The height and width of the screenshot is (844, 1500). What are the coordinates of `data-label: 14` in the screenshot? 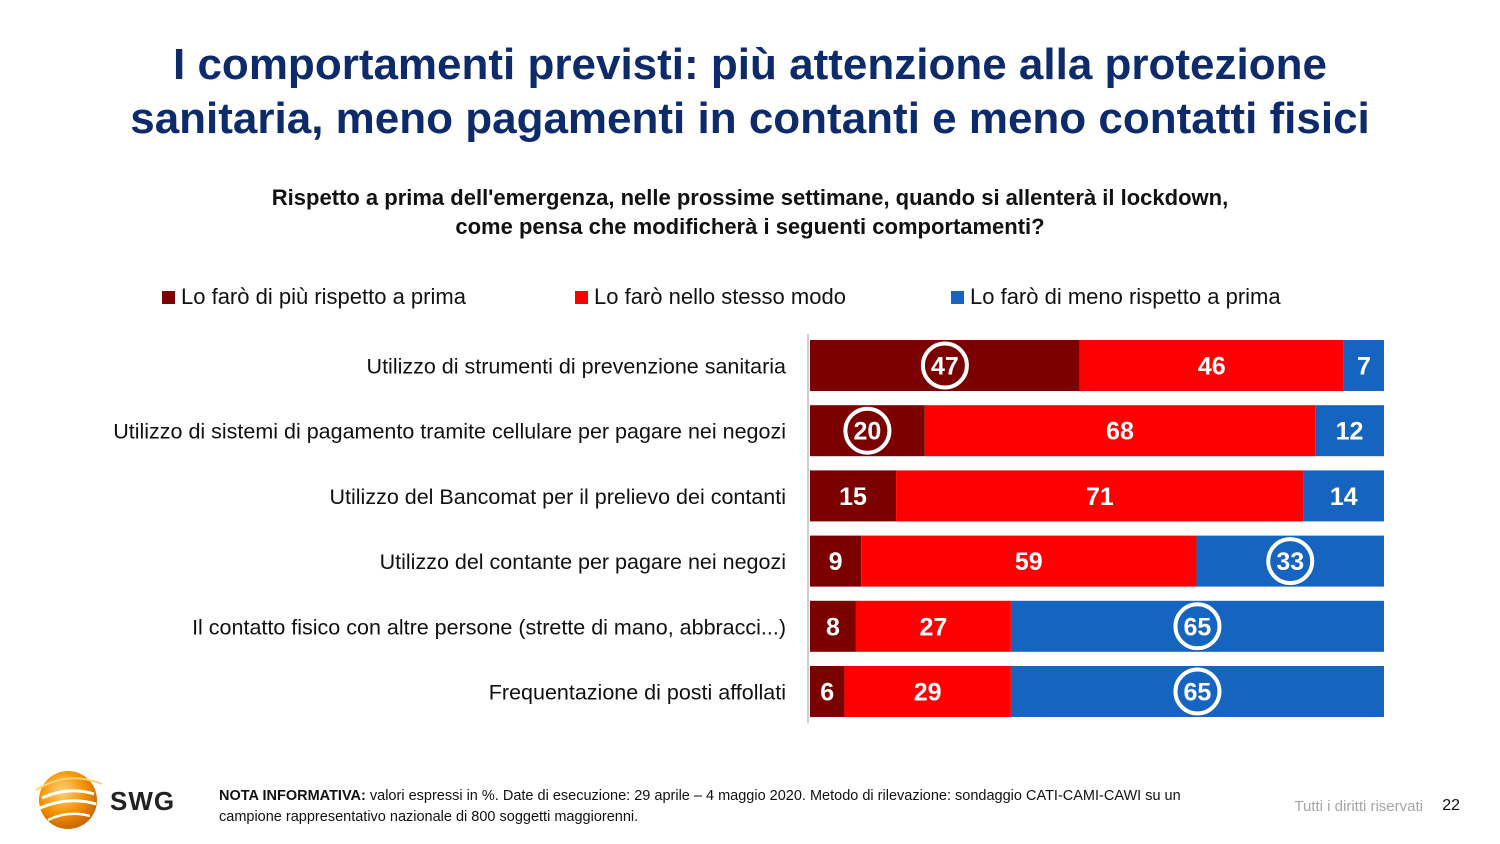 It's located at (1344, 497).